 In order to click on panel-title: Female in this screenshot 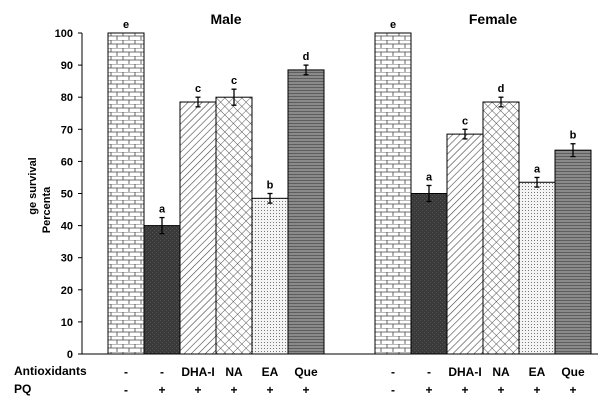, I will do `click(493, 19)`.